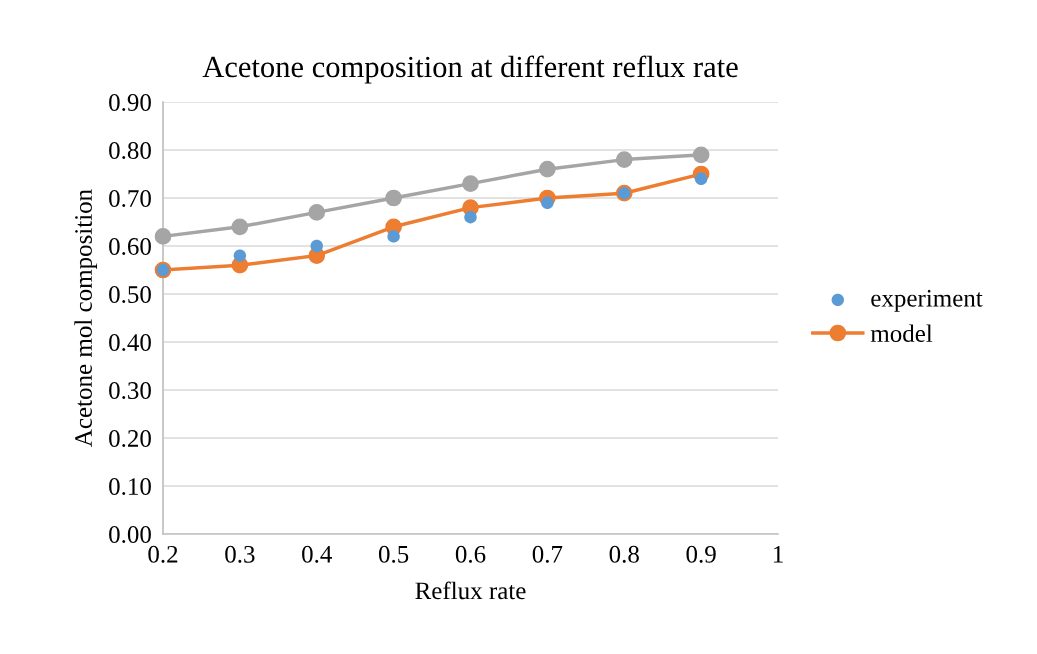 The image size is (1037, 654). Describe the element at coordinates (130, 199) in the screenshot. I see `y-tick-label: 0.70` at that location.